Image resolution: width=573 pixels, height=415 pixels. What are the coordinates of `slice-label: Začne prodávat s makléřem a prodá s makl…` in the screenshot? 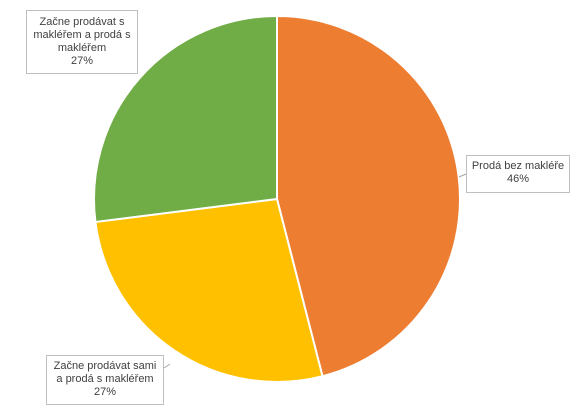 It's located at (82, 35).